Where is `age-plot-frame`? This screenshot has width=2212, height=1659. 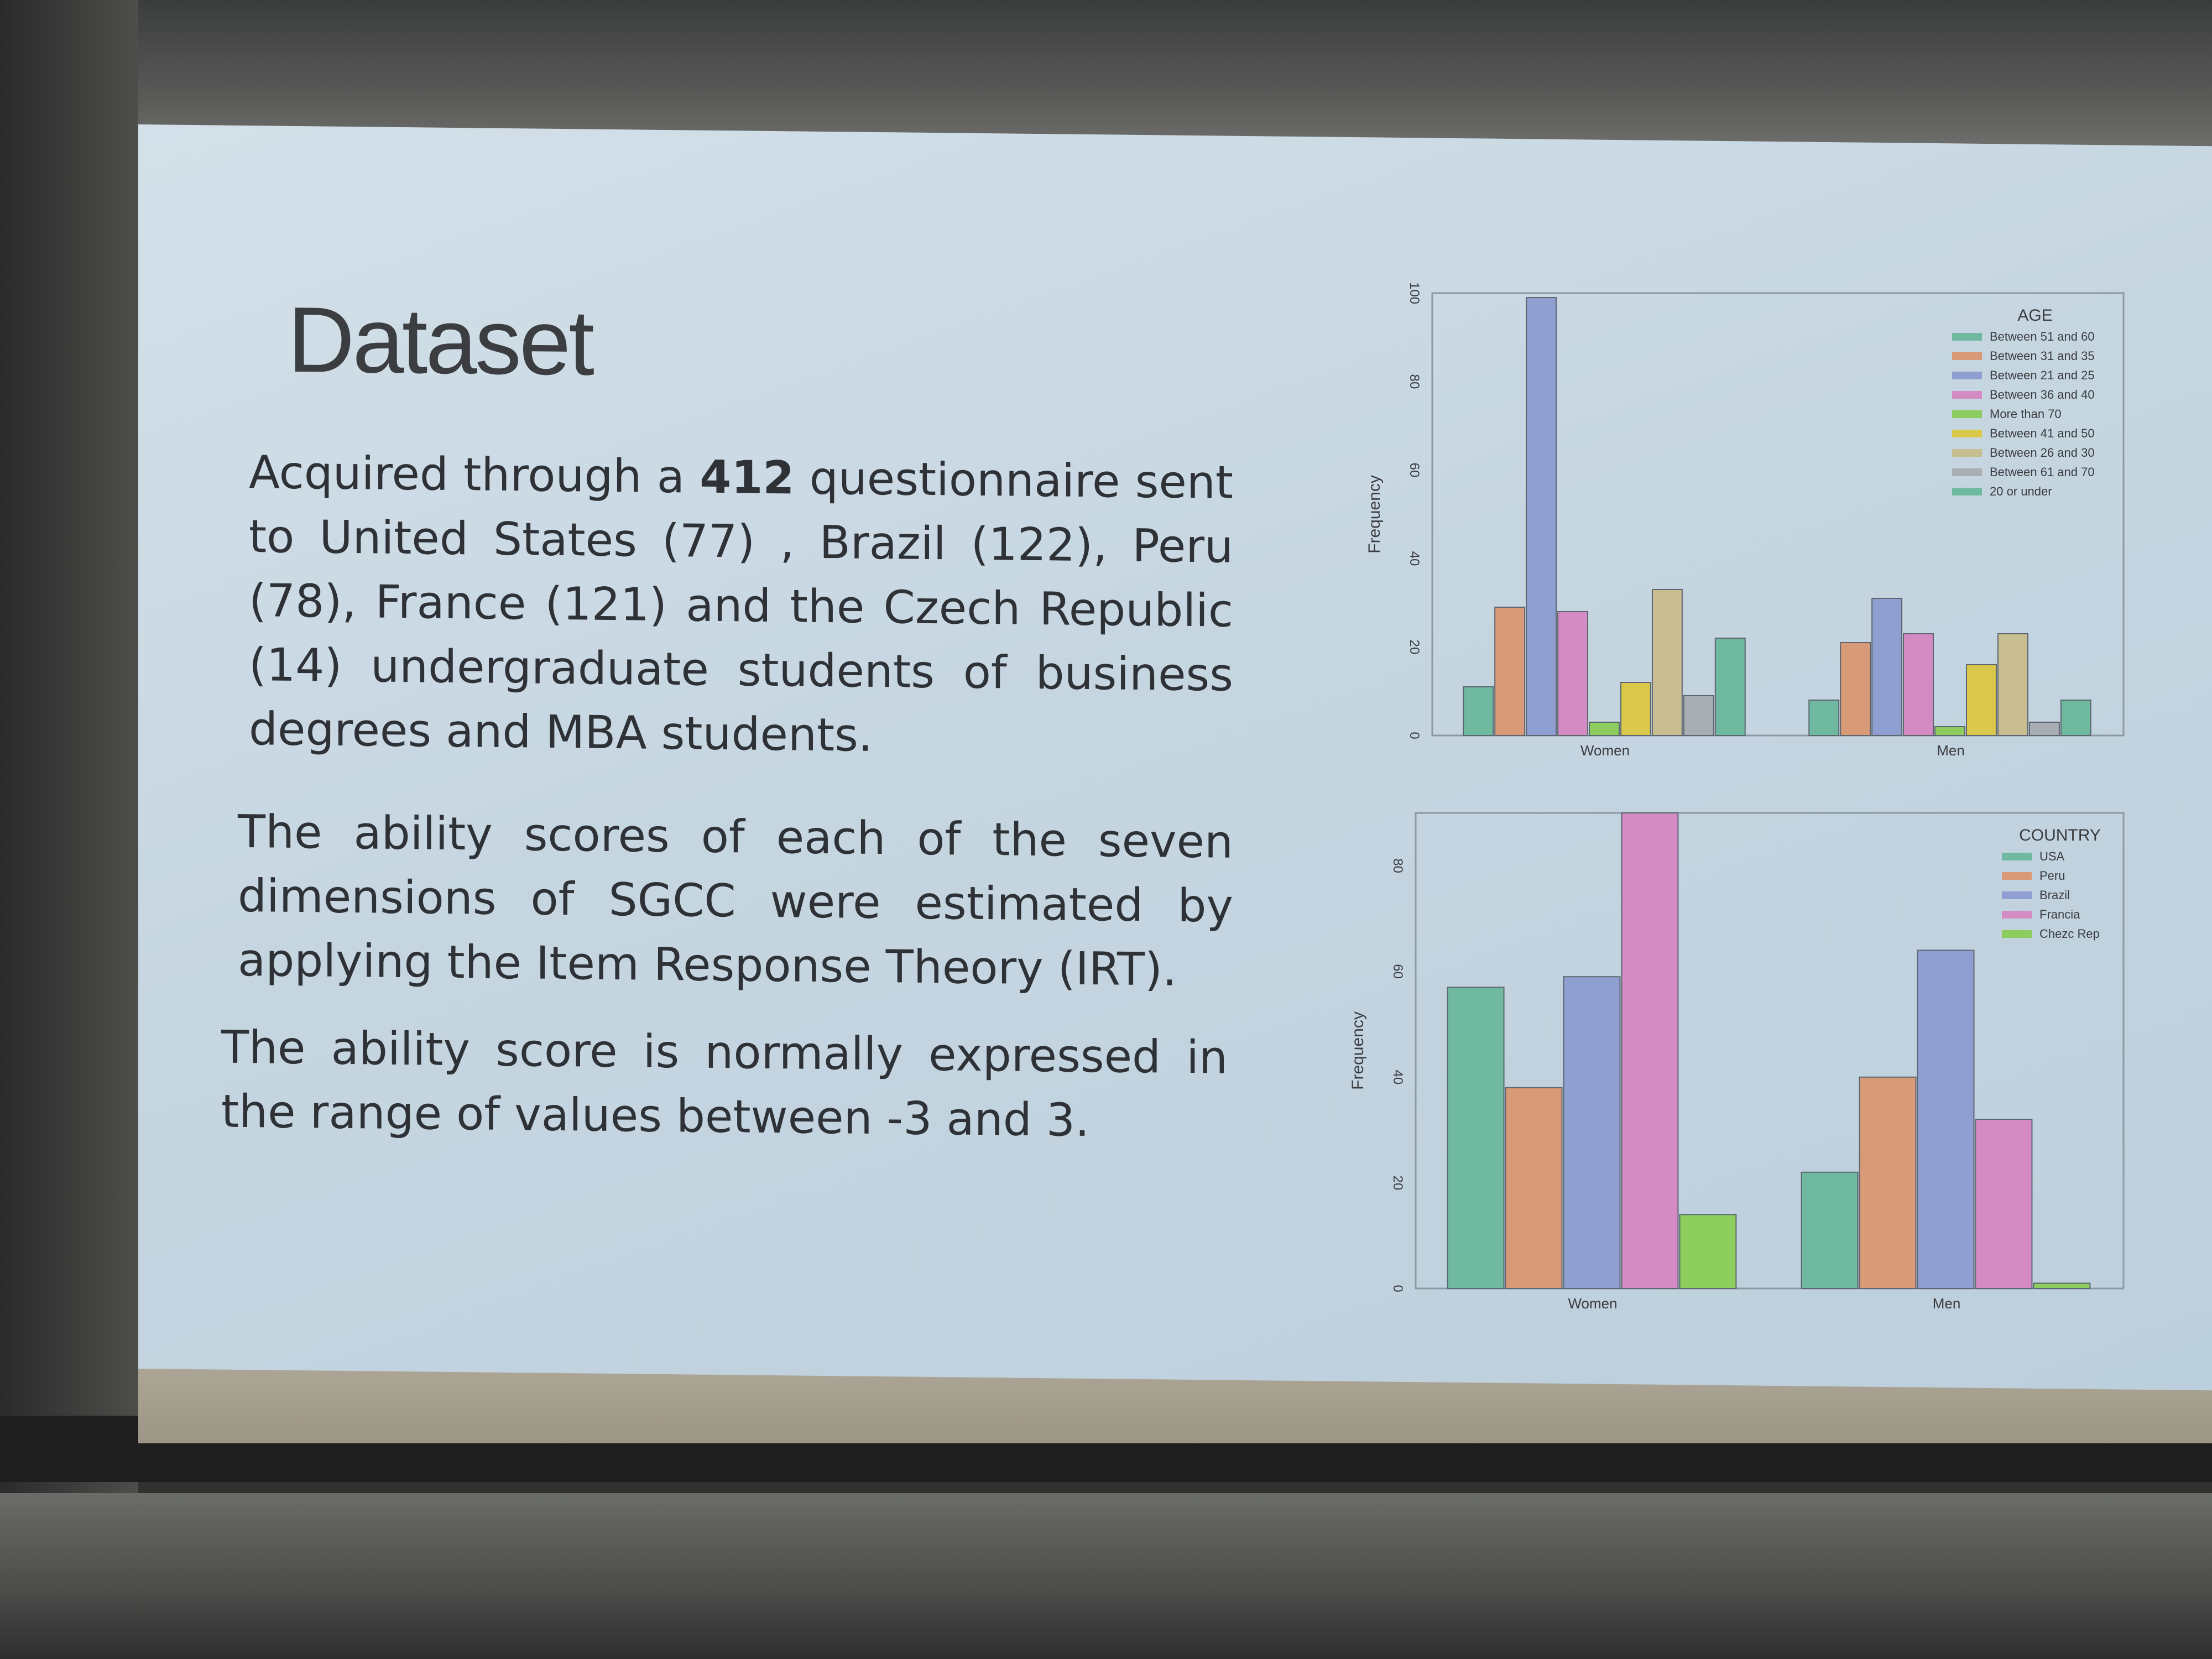
age-plot-frame is located at coordinates (1778, 514).